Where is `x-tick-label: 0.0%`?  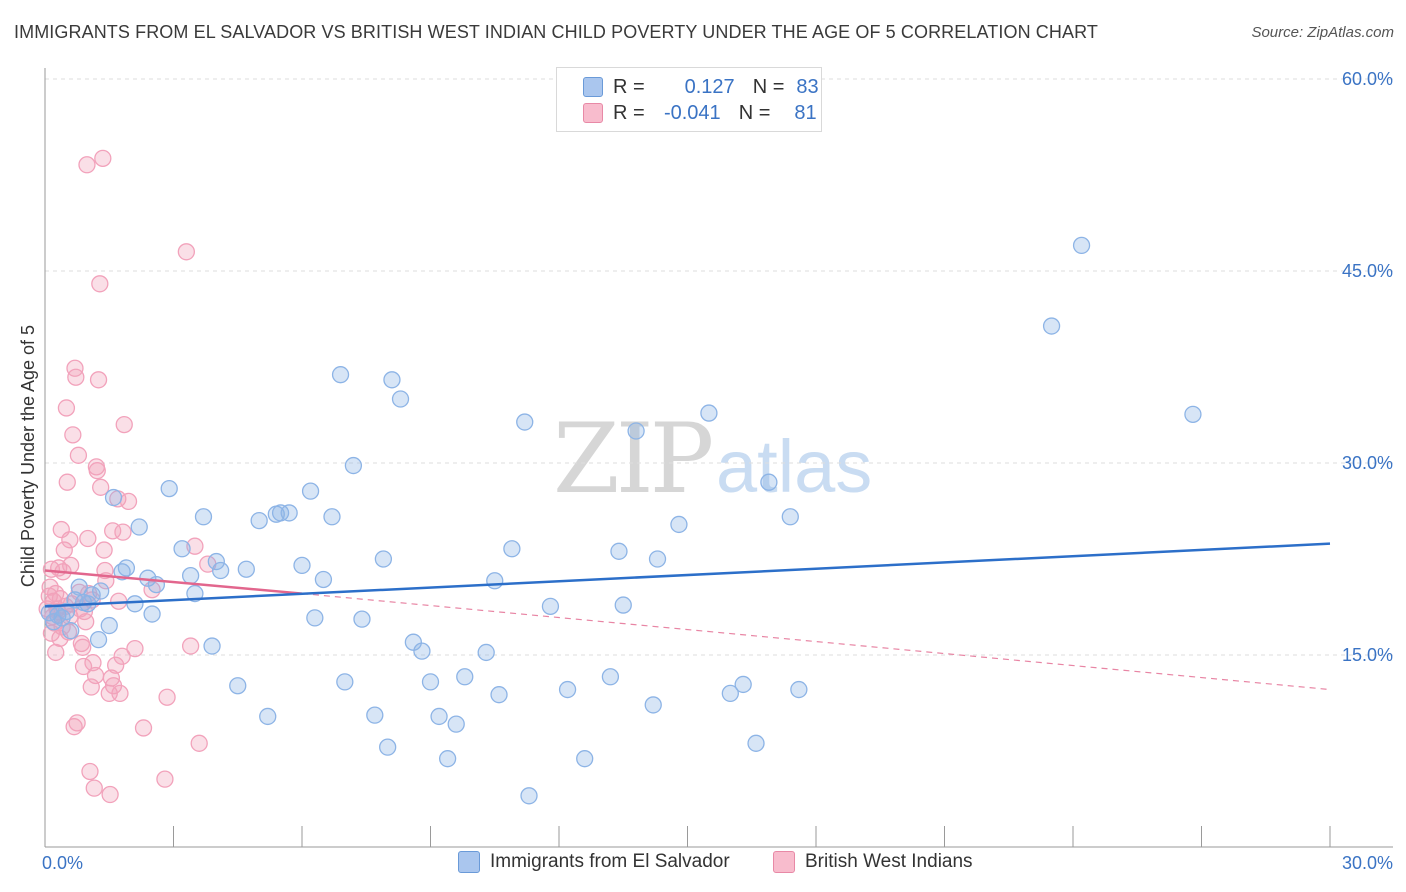 x-tick-label: 0.0% is located at coordinates (62, 863).